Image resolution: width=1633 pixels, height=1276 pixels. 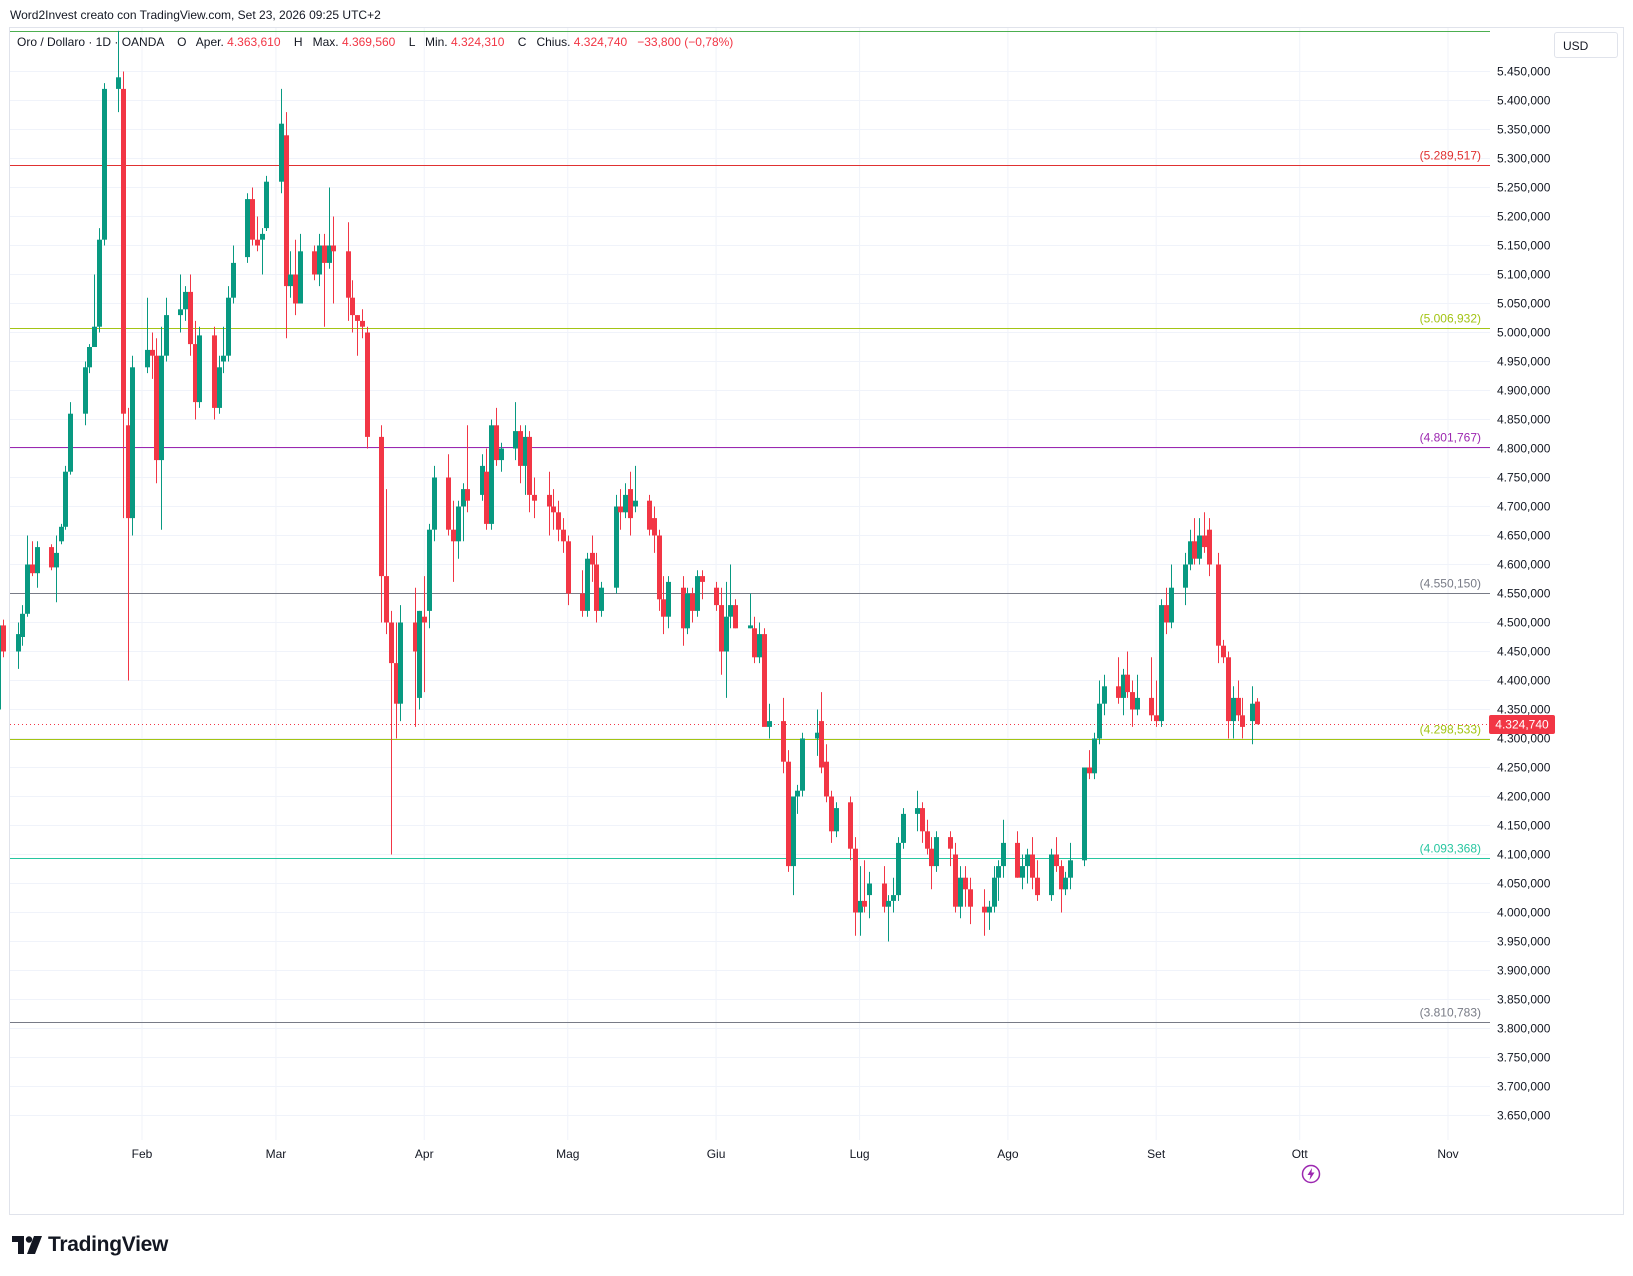 What do you see at coordinates (298, 42) in the screenshot?
I see `high-label: H` at bounding box center [298, 42].